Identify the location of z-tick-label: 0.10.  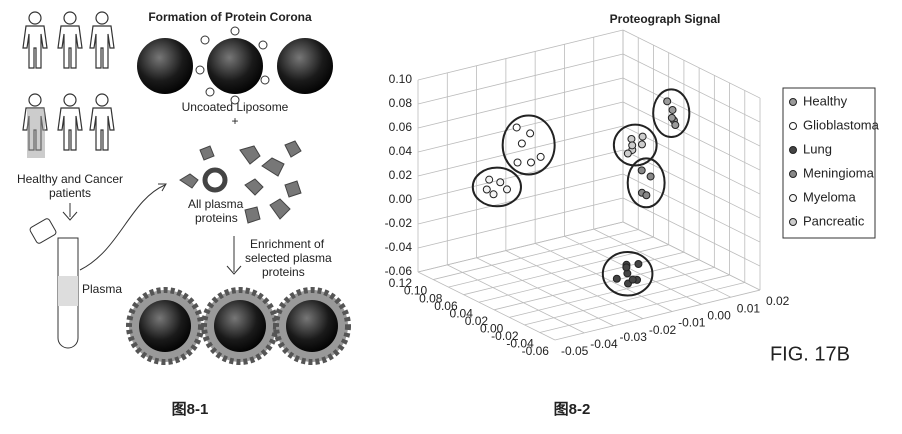
(401, 79).